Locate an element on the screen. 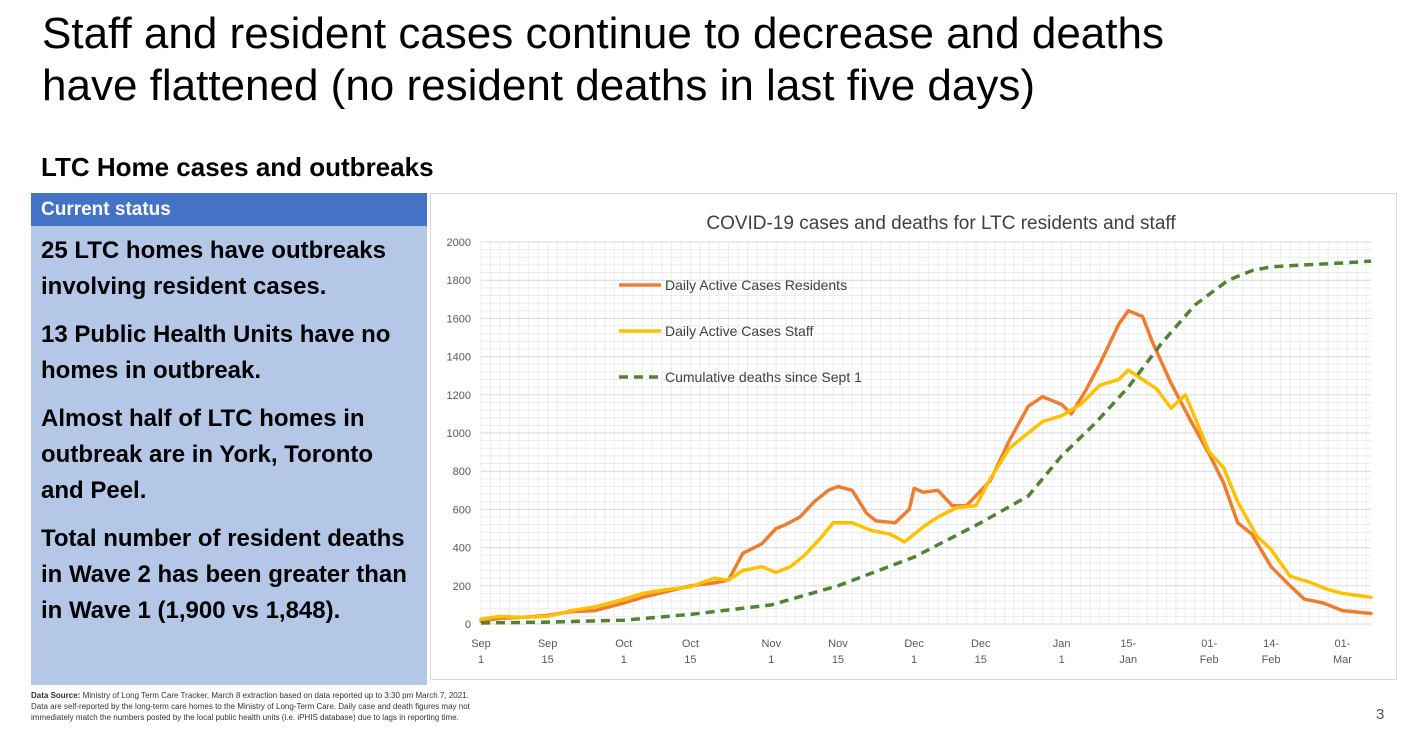 This screenshot has height=736, width=1409. section-heading: LTC Home cases and outbreaks is located at coordinates (237, 167).